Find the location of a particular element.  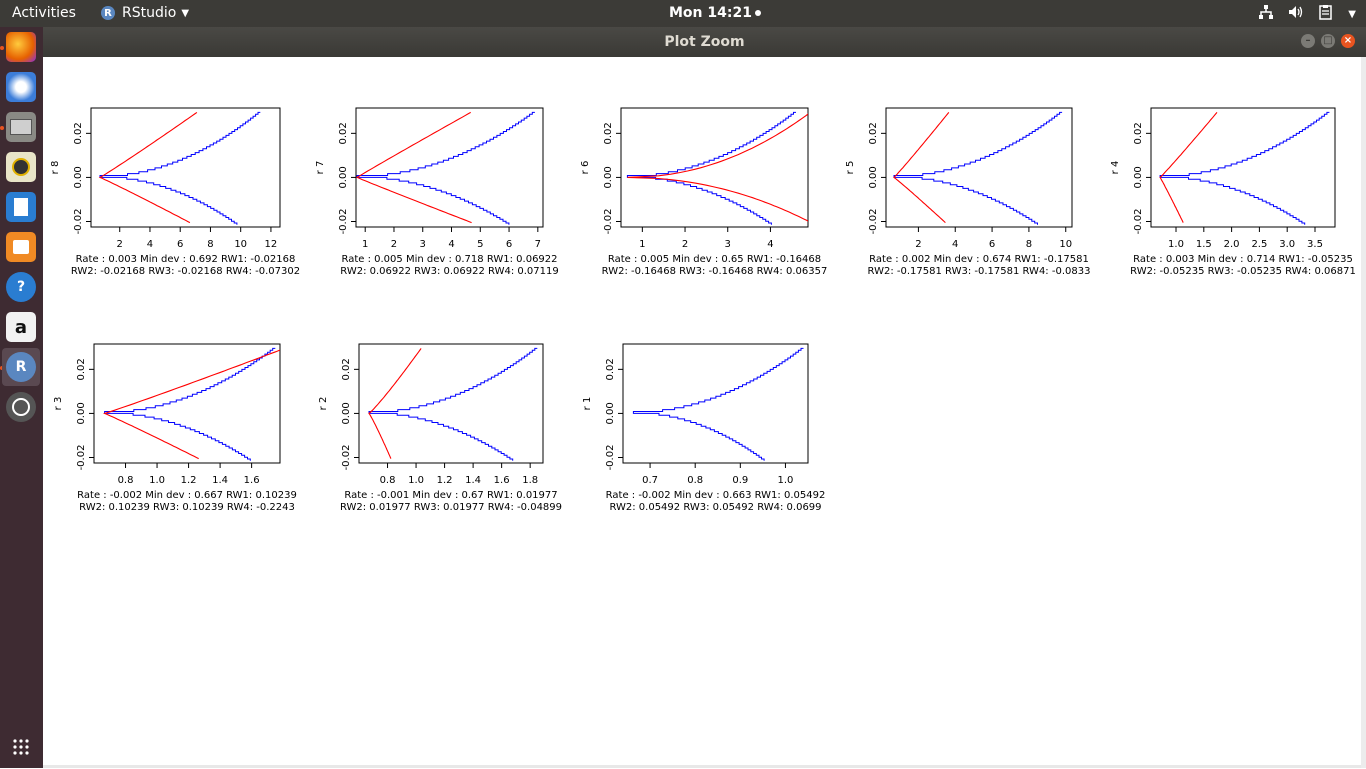

software-updater-icon is located at coordinates (21, 407).